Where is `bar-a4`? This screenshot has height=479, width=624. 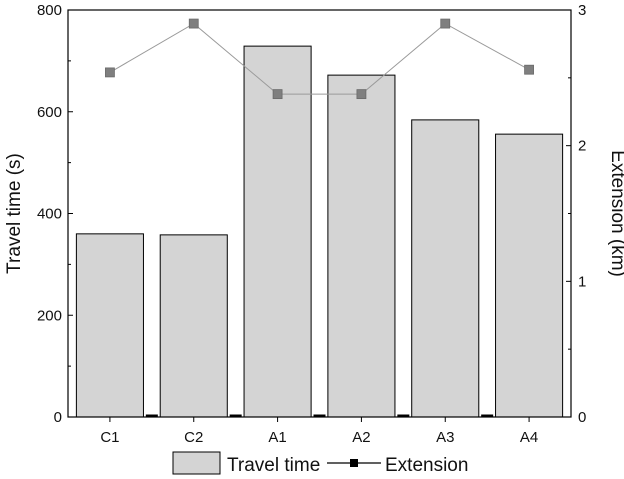 bar-a4 is located at coordinates (529, 275).